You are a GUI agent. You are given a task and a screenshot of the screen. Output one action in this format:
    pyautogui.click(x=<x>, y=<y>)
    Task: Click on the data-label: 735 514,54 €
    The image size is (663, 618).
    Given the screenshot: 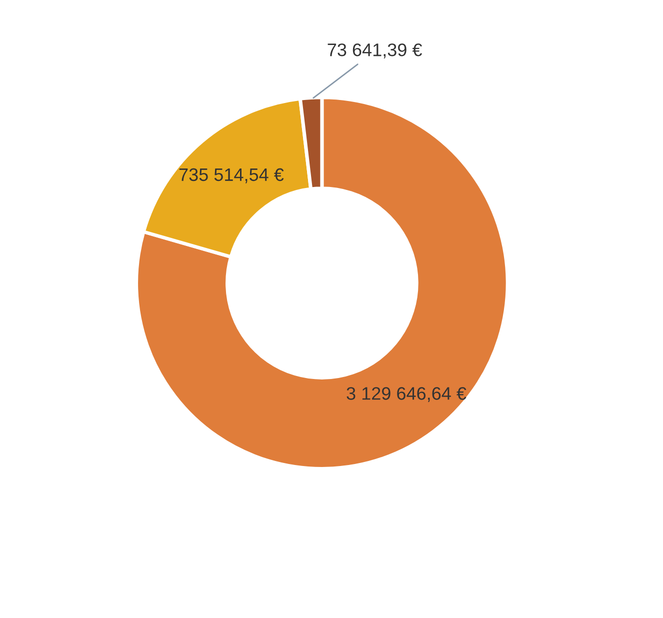 What is the action you would take?
    pyautogui.click(x=231, y=176)
    